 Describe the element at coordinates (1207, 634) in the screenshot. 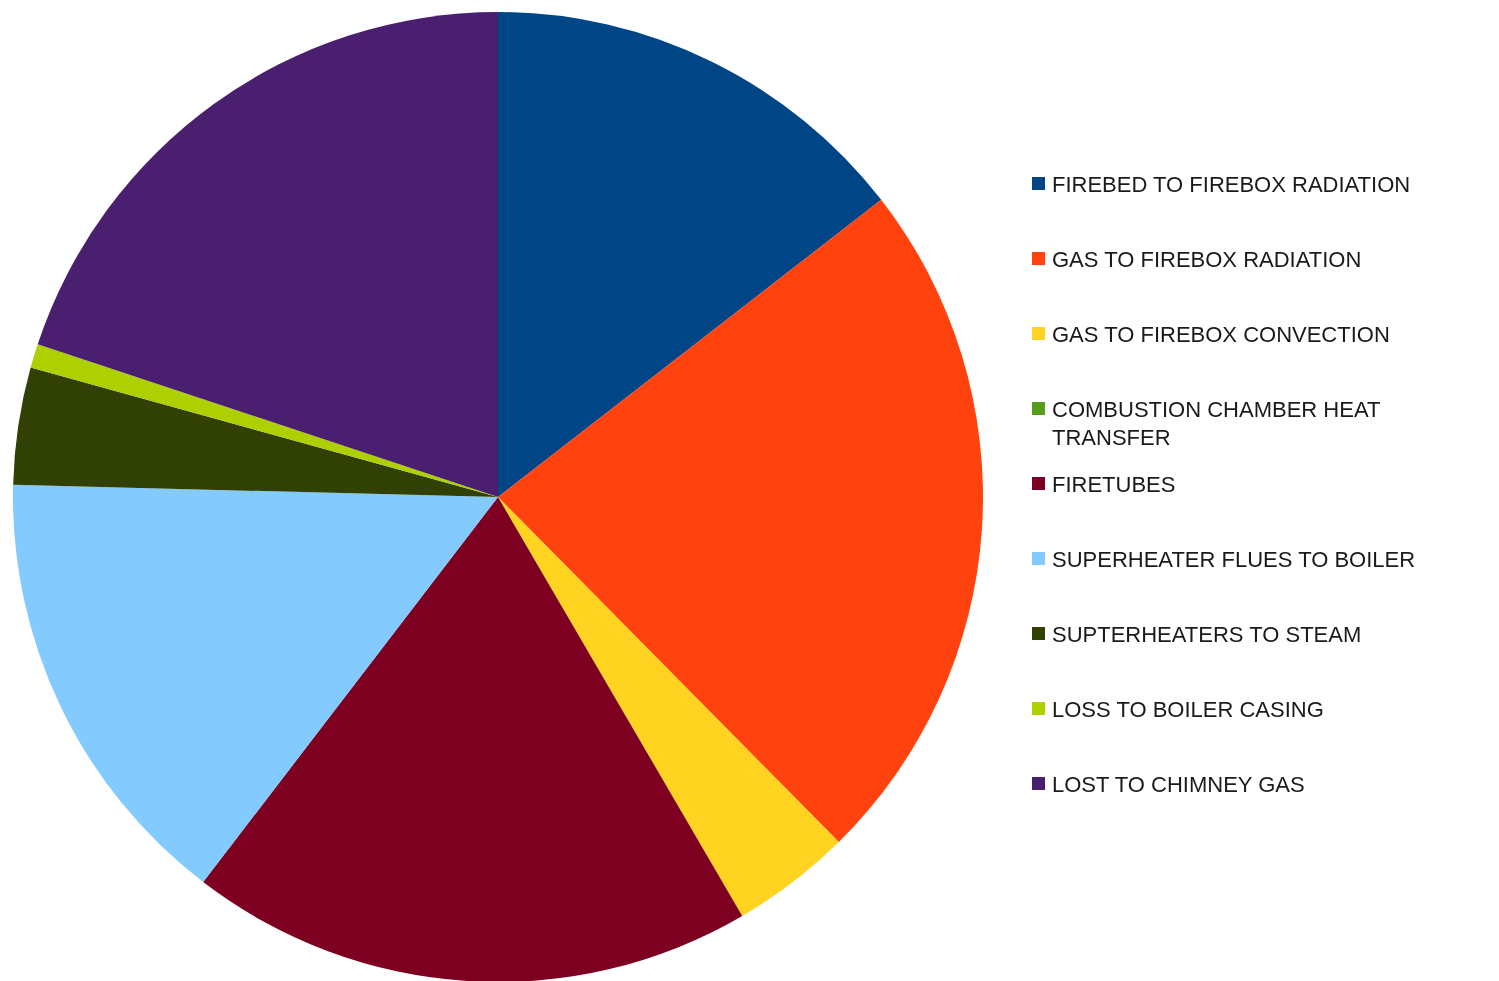

I see `legend-label: SUPTERHEATERS TO STEAM` at that location.